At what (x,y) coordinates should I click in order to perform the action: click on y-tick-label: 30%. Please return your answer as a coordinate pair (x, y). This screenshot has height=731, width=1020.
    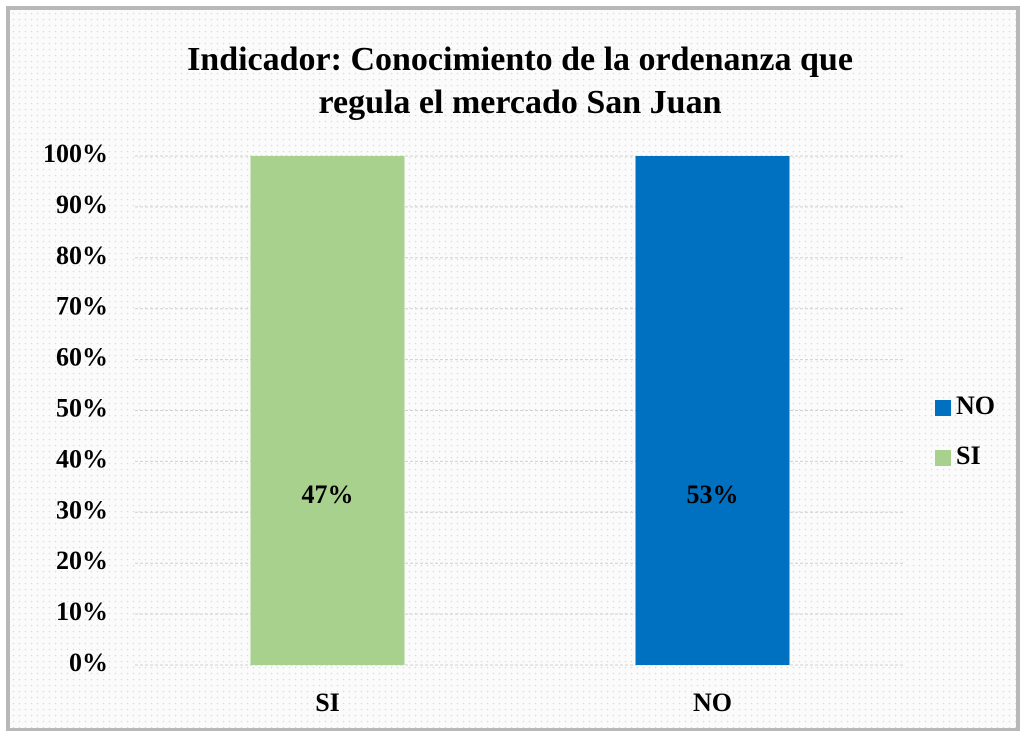
    Looking at the image, I should click on (82, 509).